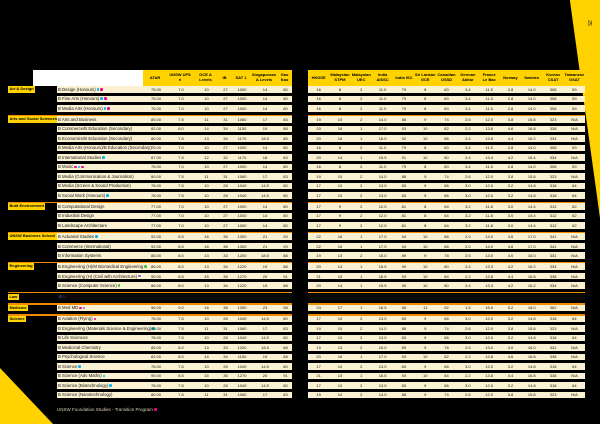 Image resolution: width=600 pixels, height=424 pixels. Describe the element at coordinates (404, 256) in the screenshot. I see `value-cell: 89` at that location.